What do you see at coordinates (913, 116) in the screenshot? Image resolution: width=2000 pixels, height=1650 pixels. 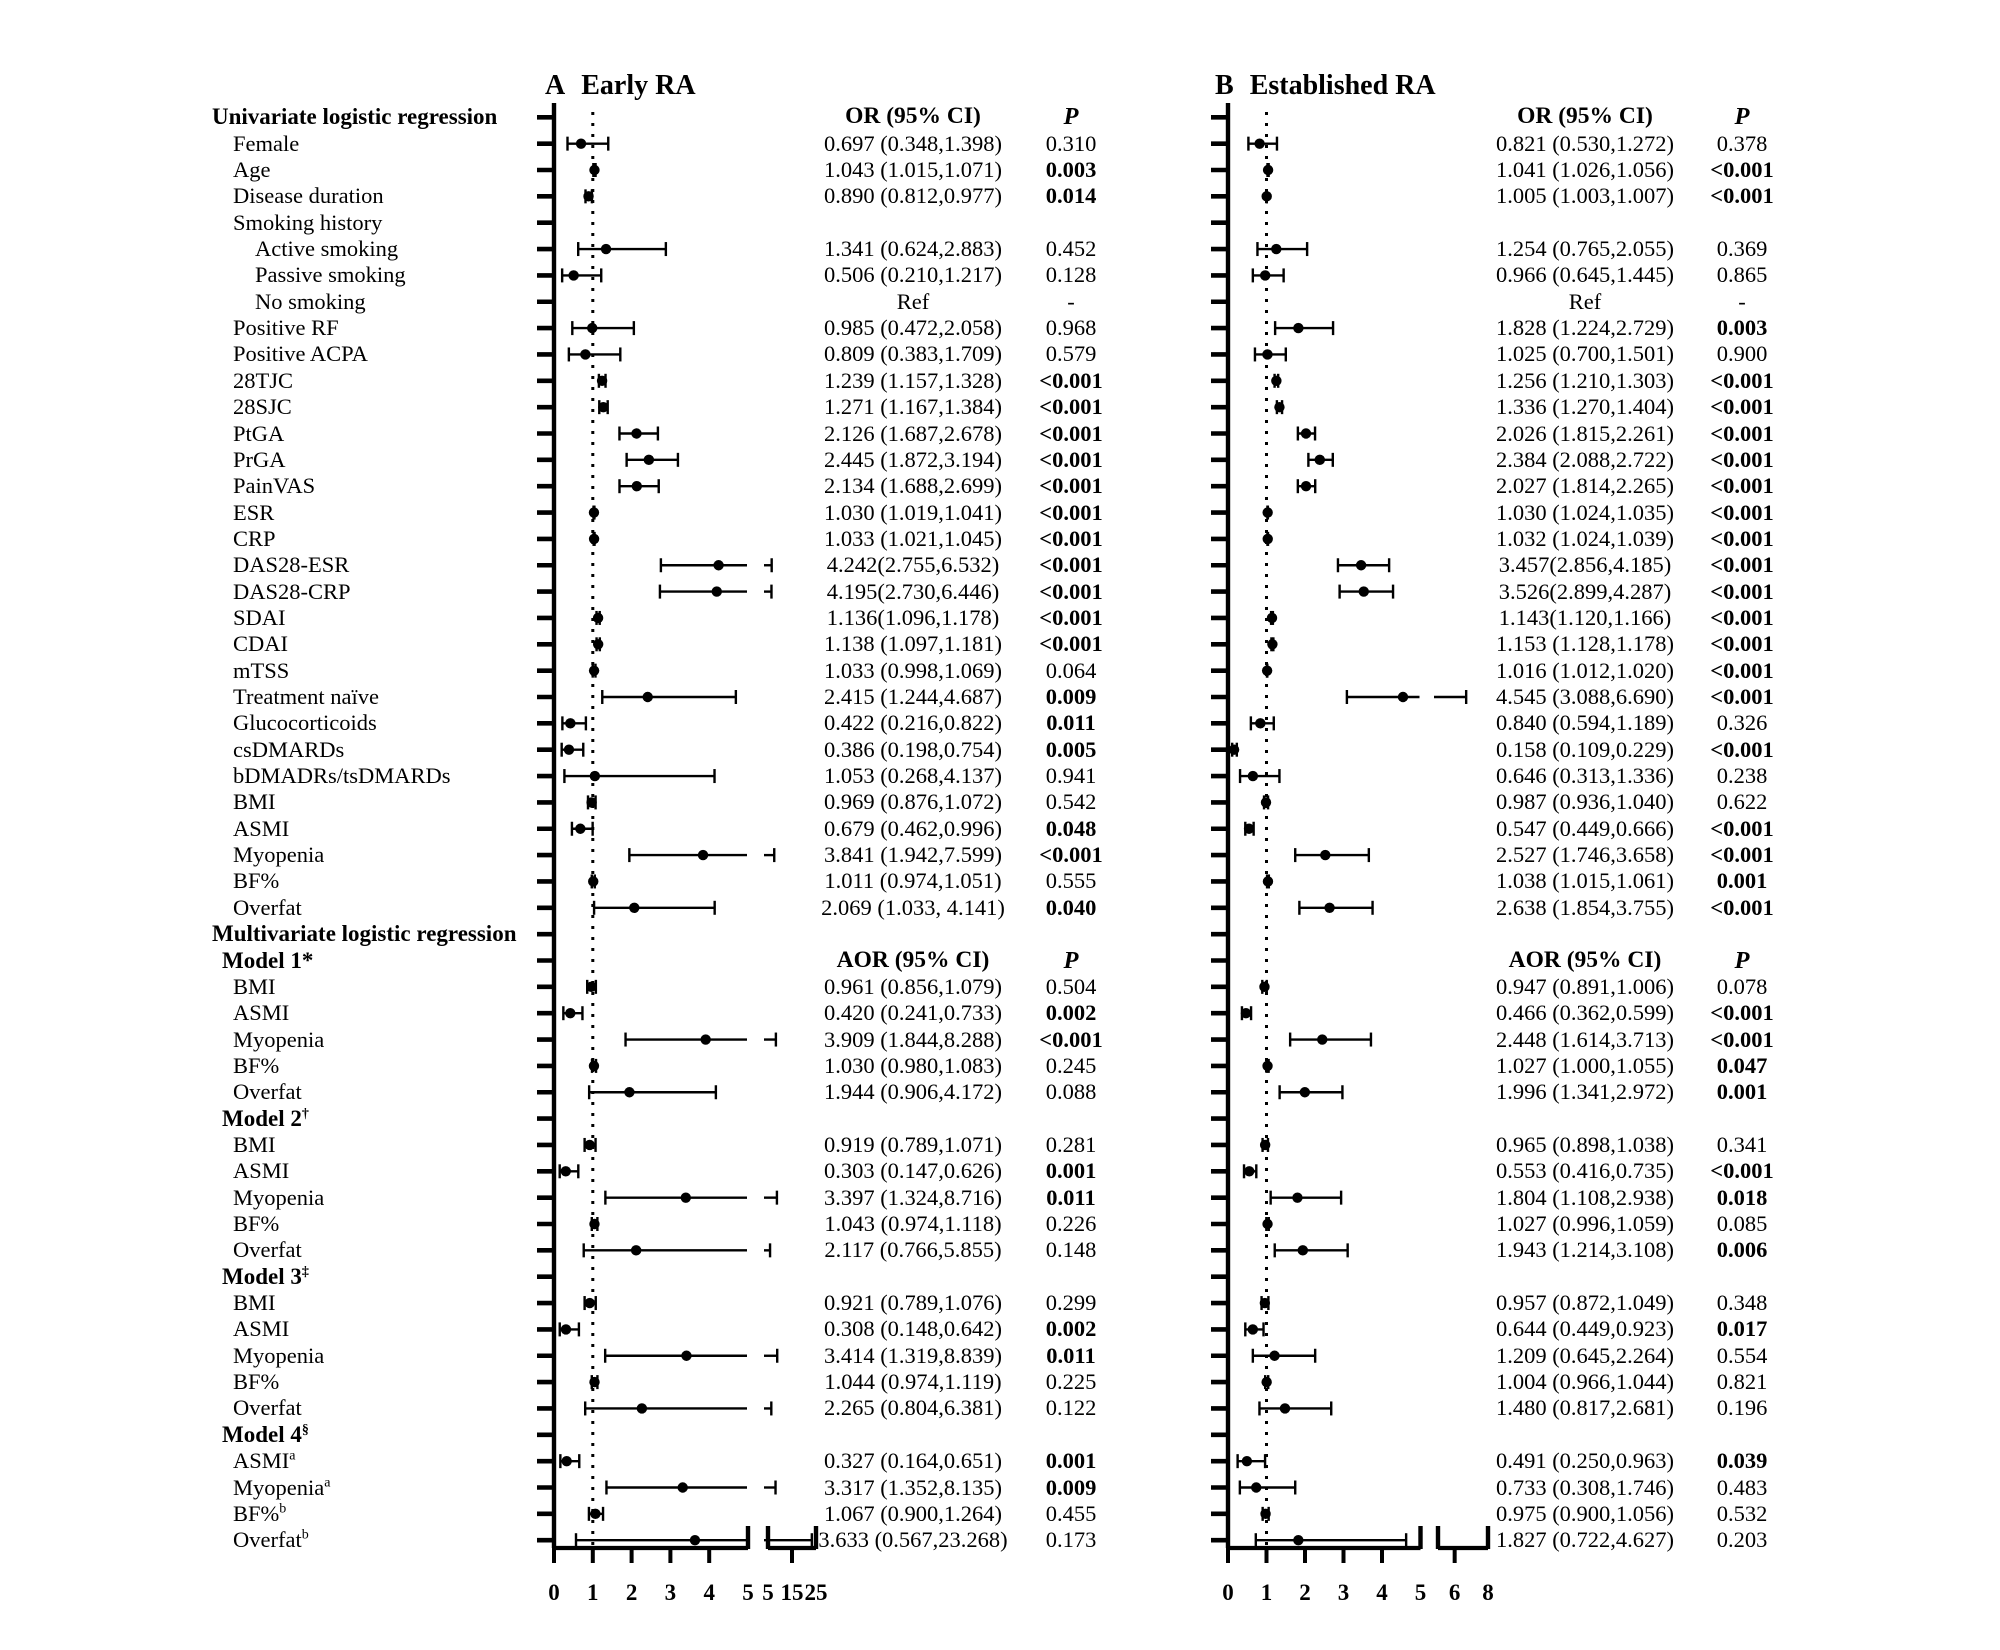 I see `or-col-header: OR (95% CI)` at bounding box center [913, 116].